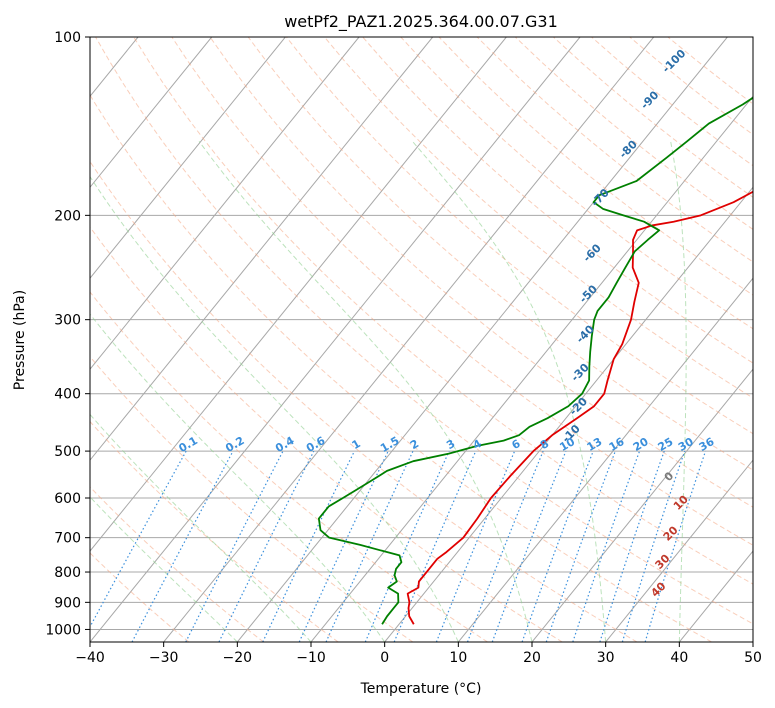  I want to click on mixing-ratio-label: 0.4, so click(285, 444).